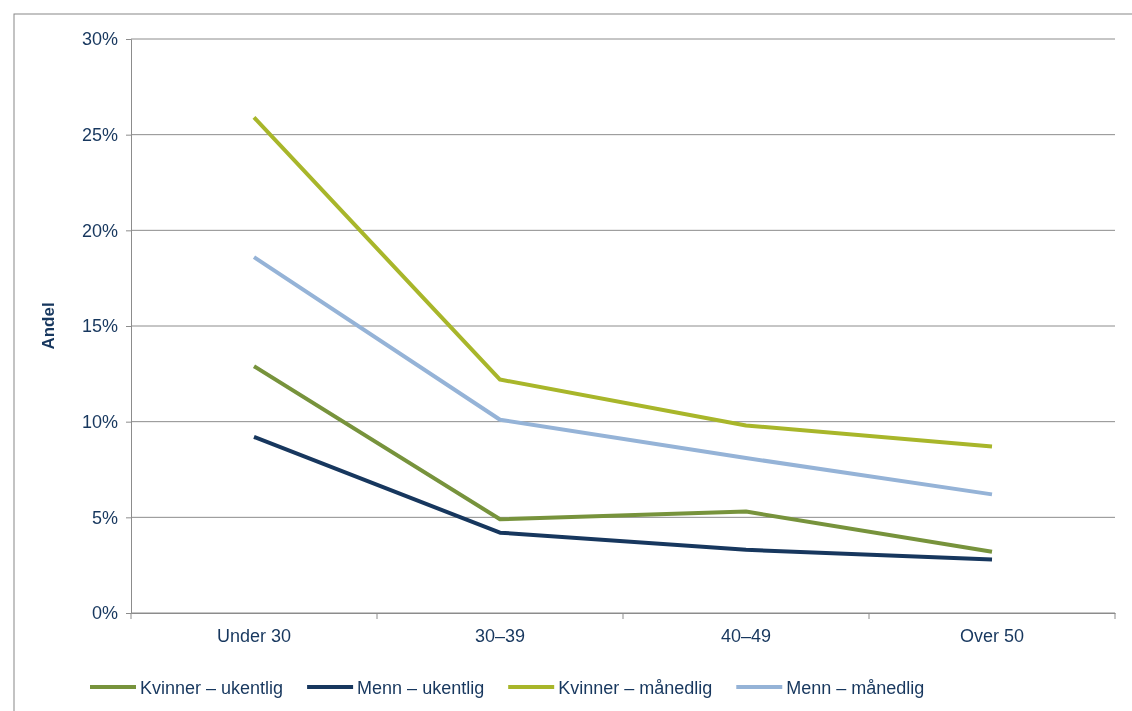  Describe the element at coordinates (48, 326) in the screenshot. I see `y-axis-title: Andel` at that location.